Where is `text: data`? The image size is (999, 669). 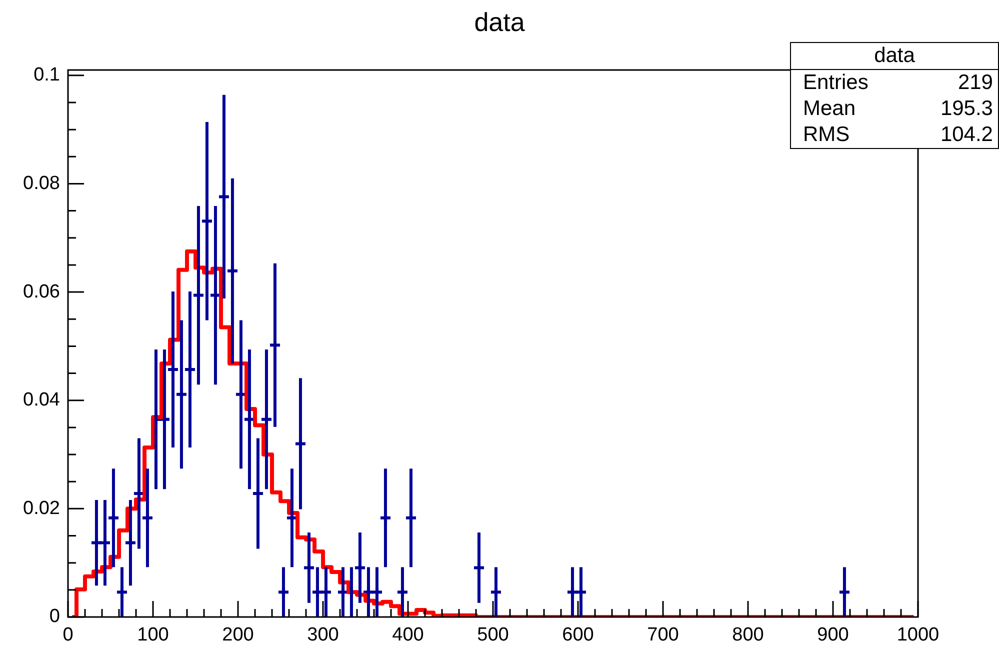 text: data is located at coordinates (894, 56).